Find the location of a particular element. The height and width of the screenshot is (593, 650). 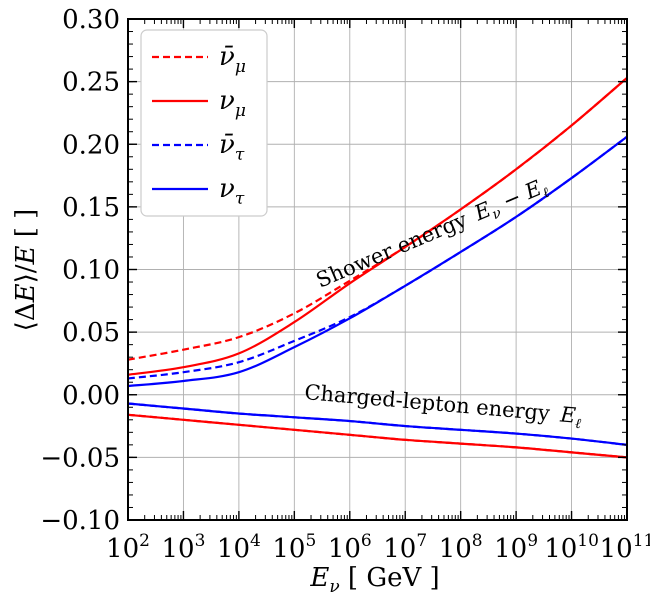

y-tick-label: −0.05 is located at coordinates (80, 458).